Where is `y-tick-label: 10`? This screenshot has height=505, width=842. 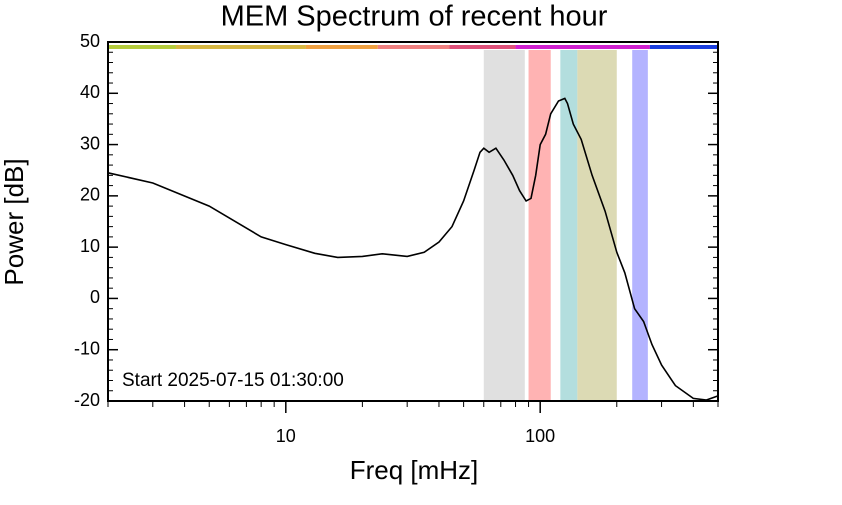 y-tick-label: 10 is located at coordinates (90, 246).